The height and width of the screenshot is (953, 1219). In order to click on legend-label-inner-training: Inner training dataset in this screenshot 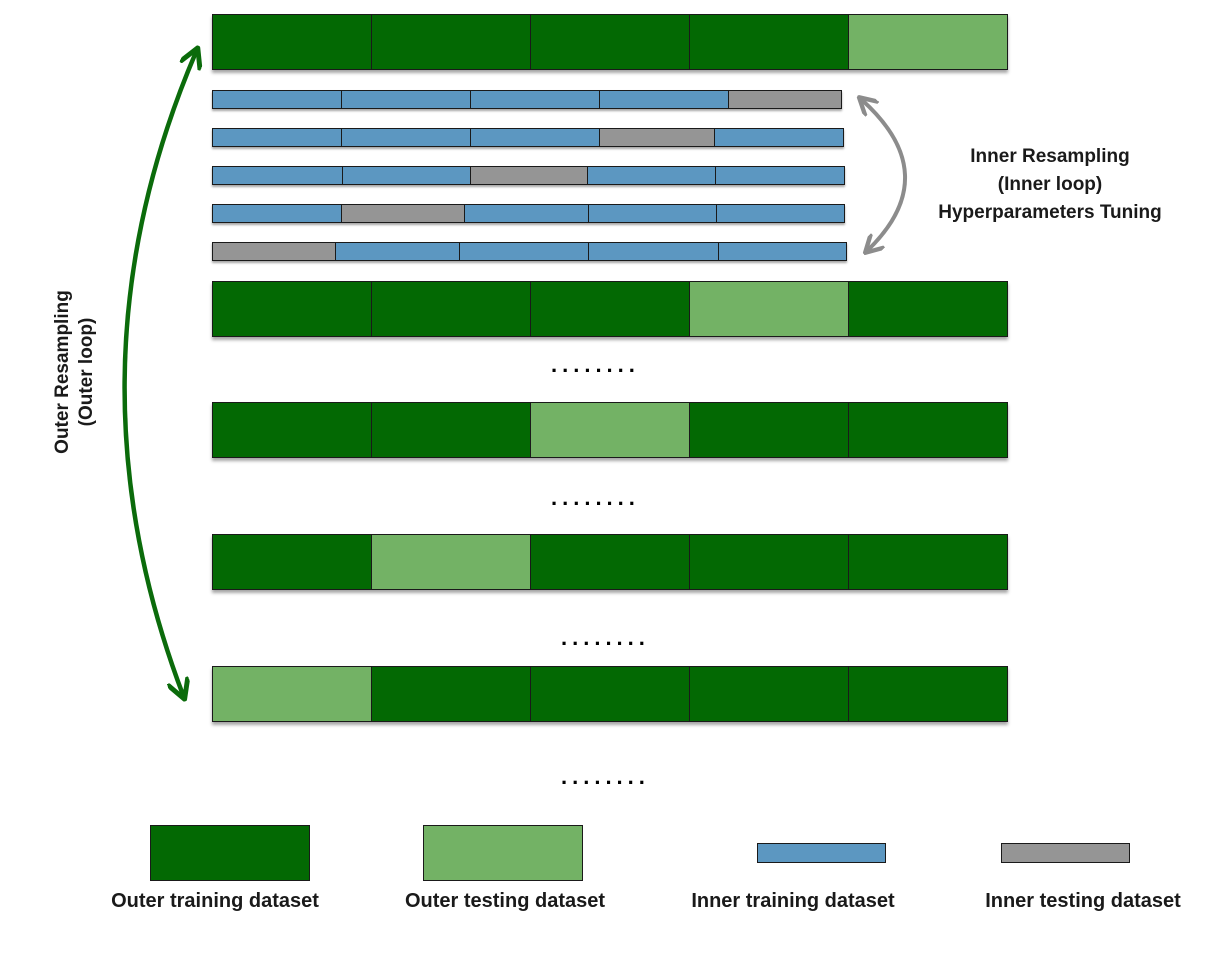, I will do `click(793, 901)`.